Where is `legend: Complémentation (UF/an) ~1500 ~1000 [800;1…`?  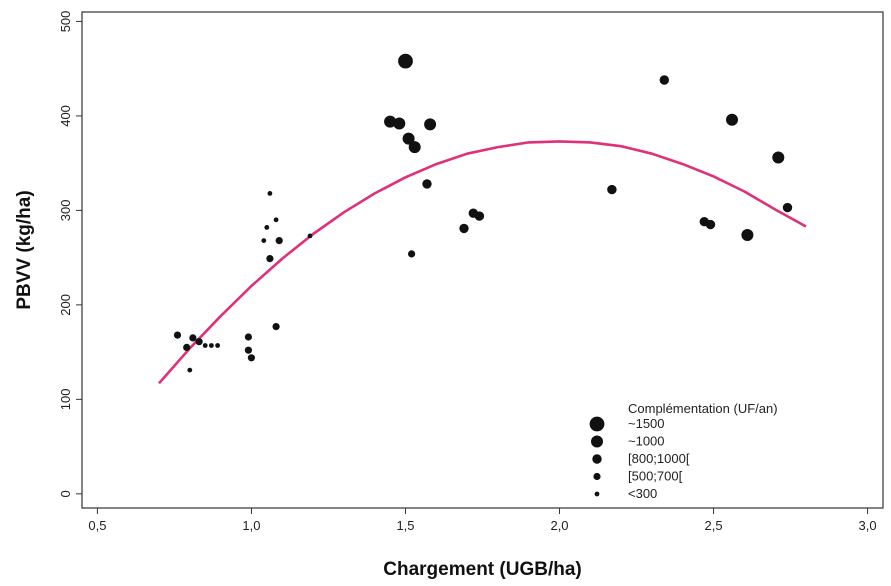
legend: Complémentation (UF/an) ~1500 ~1000 [800;1… is located at coordinates (683, 451).